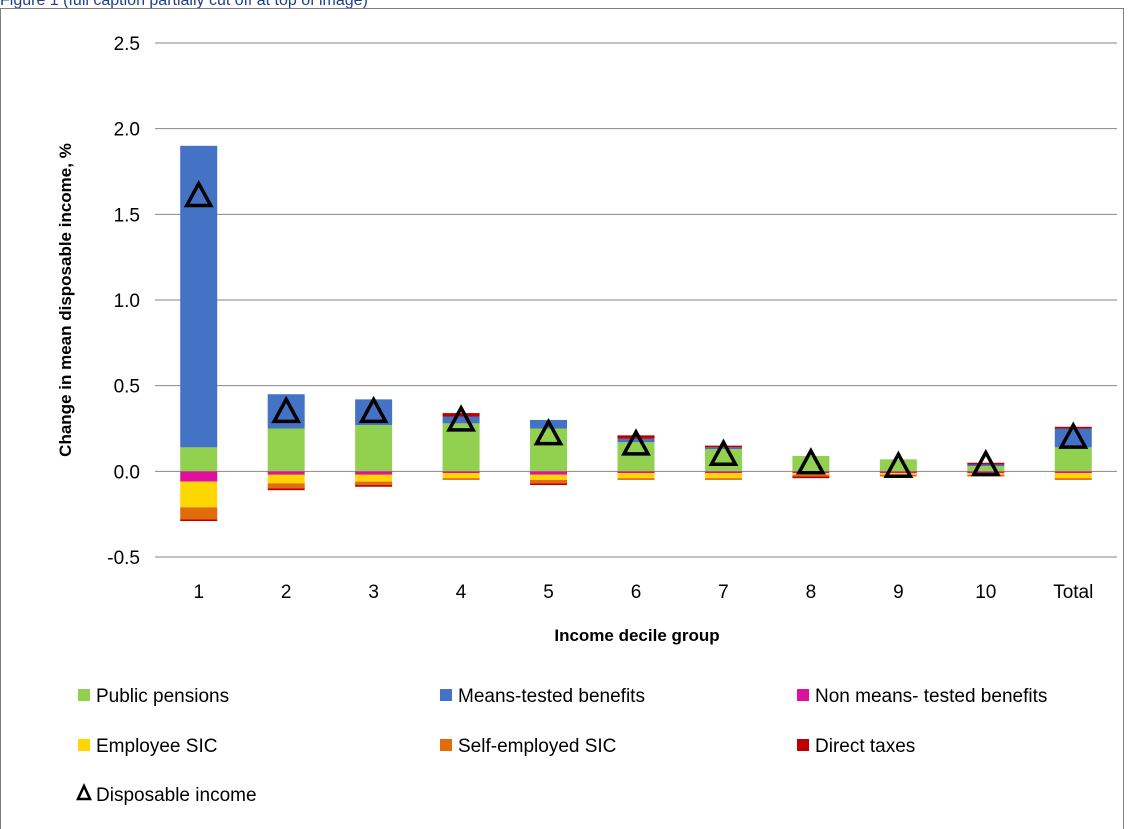  What do you see at coordinates (127, 472) in the screenshot?
I see `y-tick-label: 0.0` at bounding box center [127, 472].